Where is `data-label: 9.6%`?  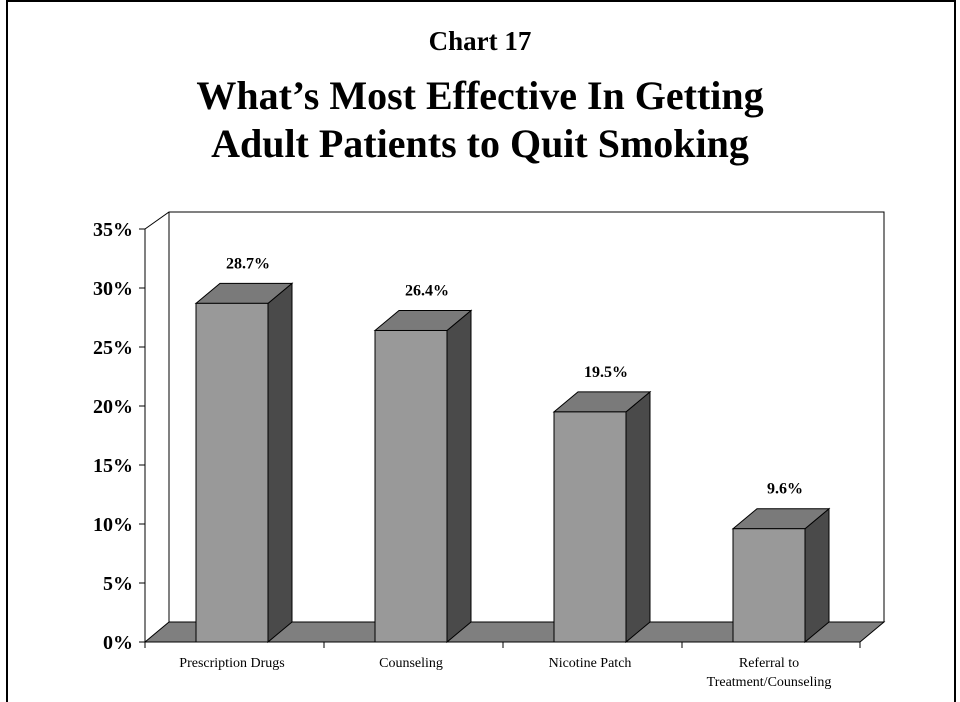
data-label: 9.6% is located at coordinates (785, 489).